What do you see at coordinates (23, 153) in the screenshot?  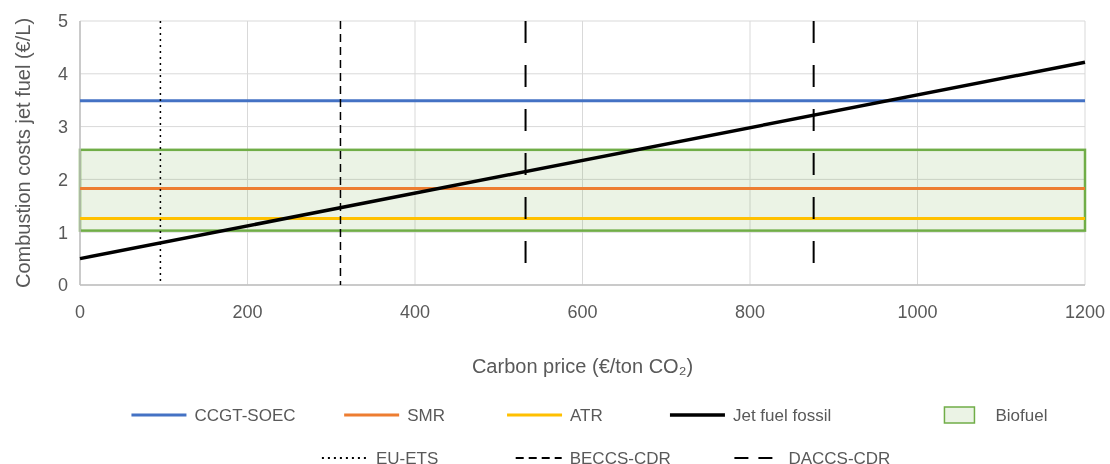 I see `y-axis-title: Combustion costs jet fuel (€/L)` at bounding box center [23, 153].